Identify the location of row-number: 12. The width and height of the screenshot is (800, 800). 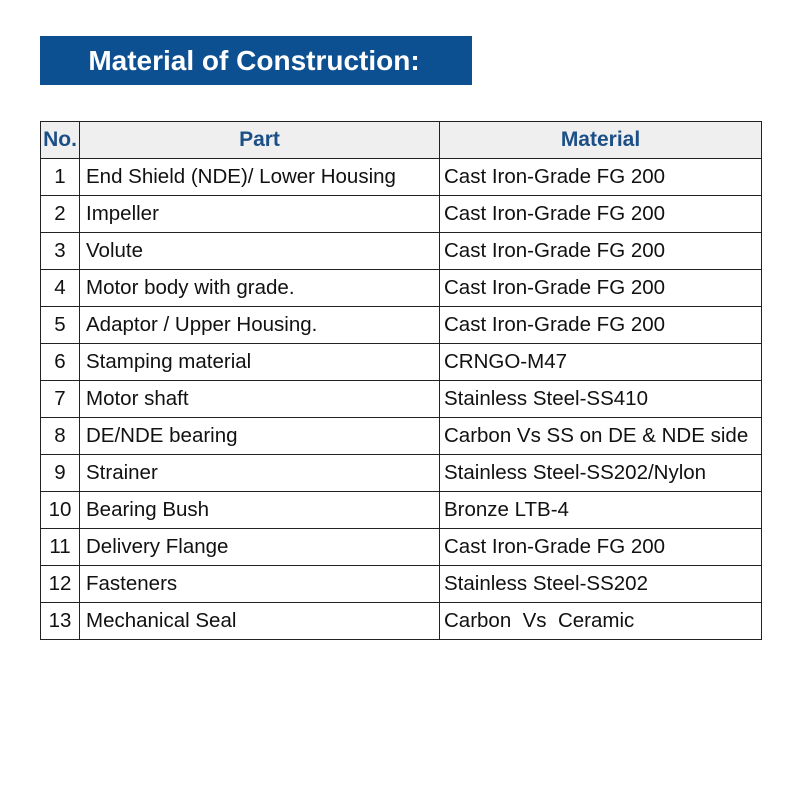
(60, 584).